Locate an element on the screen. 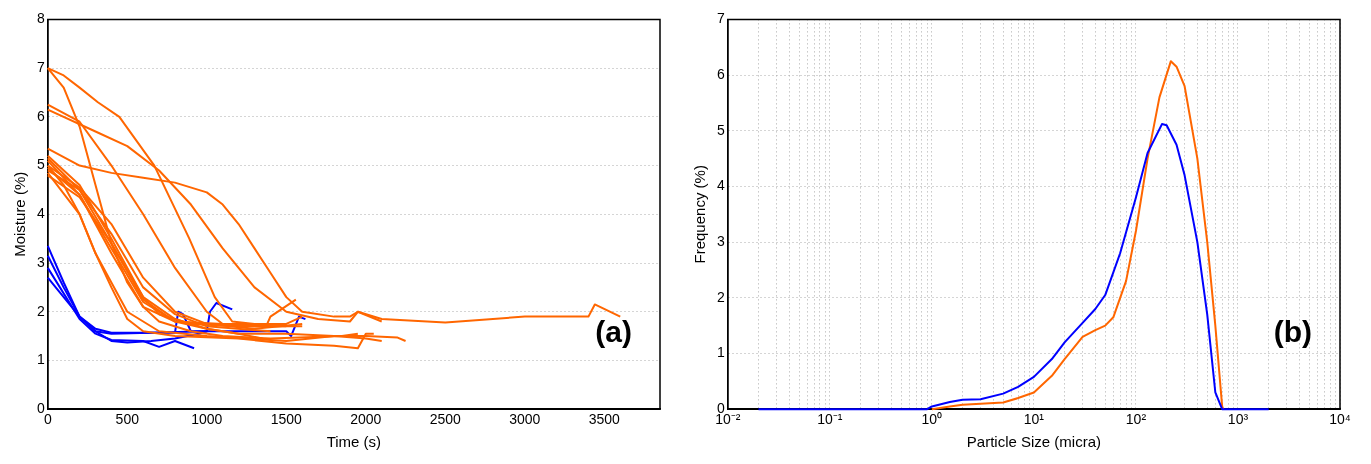  y-axis-title: Frequency (%) is located at coordinates (700, 214).